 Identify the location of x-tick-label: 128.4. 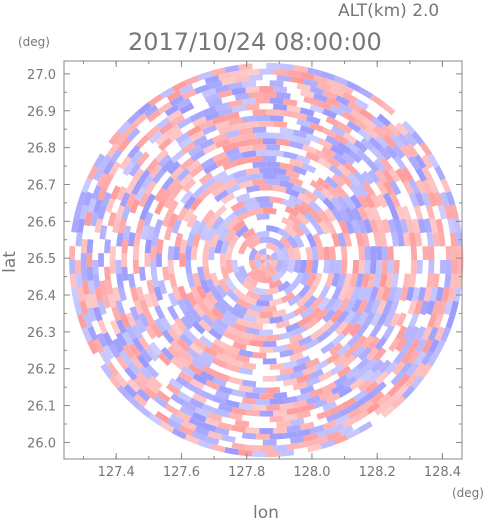
(442, 472).